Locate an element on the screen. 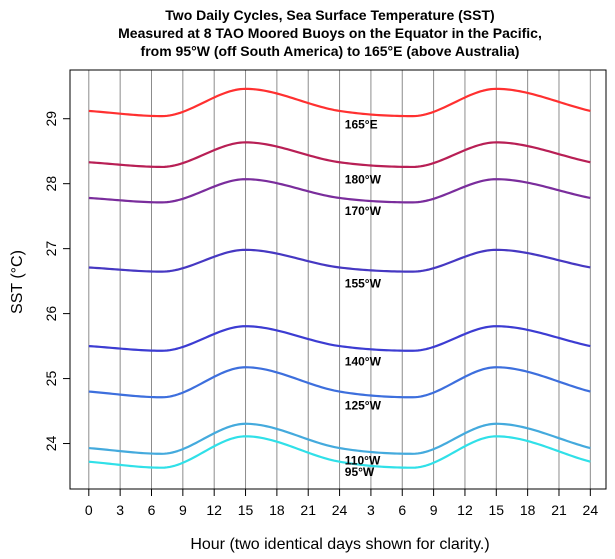  series-label: 95°W is located at coordinates (360, 472).